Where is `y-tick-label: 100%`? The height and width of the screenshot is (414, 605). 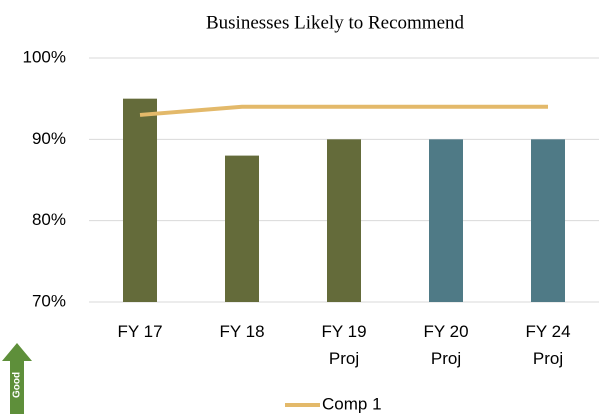 y-tick-label: 100% is located at coordinates (44, 56).